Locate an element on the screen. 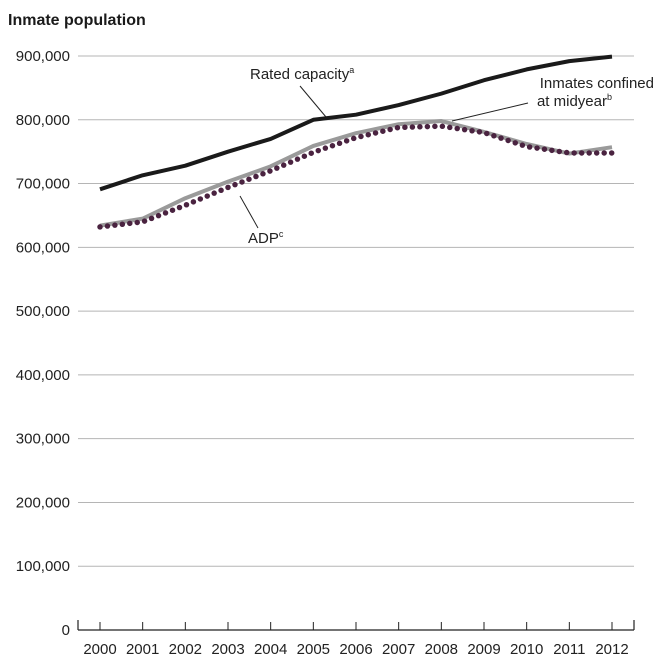 This screenshot has width=658, height=665. y-axis-title: Inmate population is located at coordinates (77, 21).